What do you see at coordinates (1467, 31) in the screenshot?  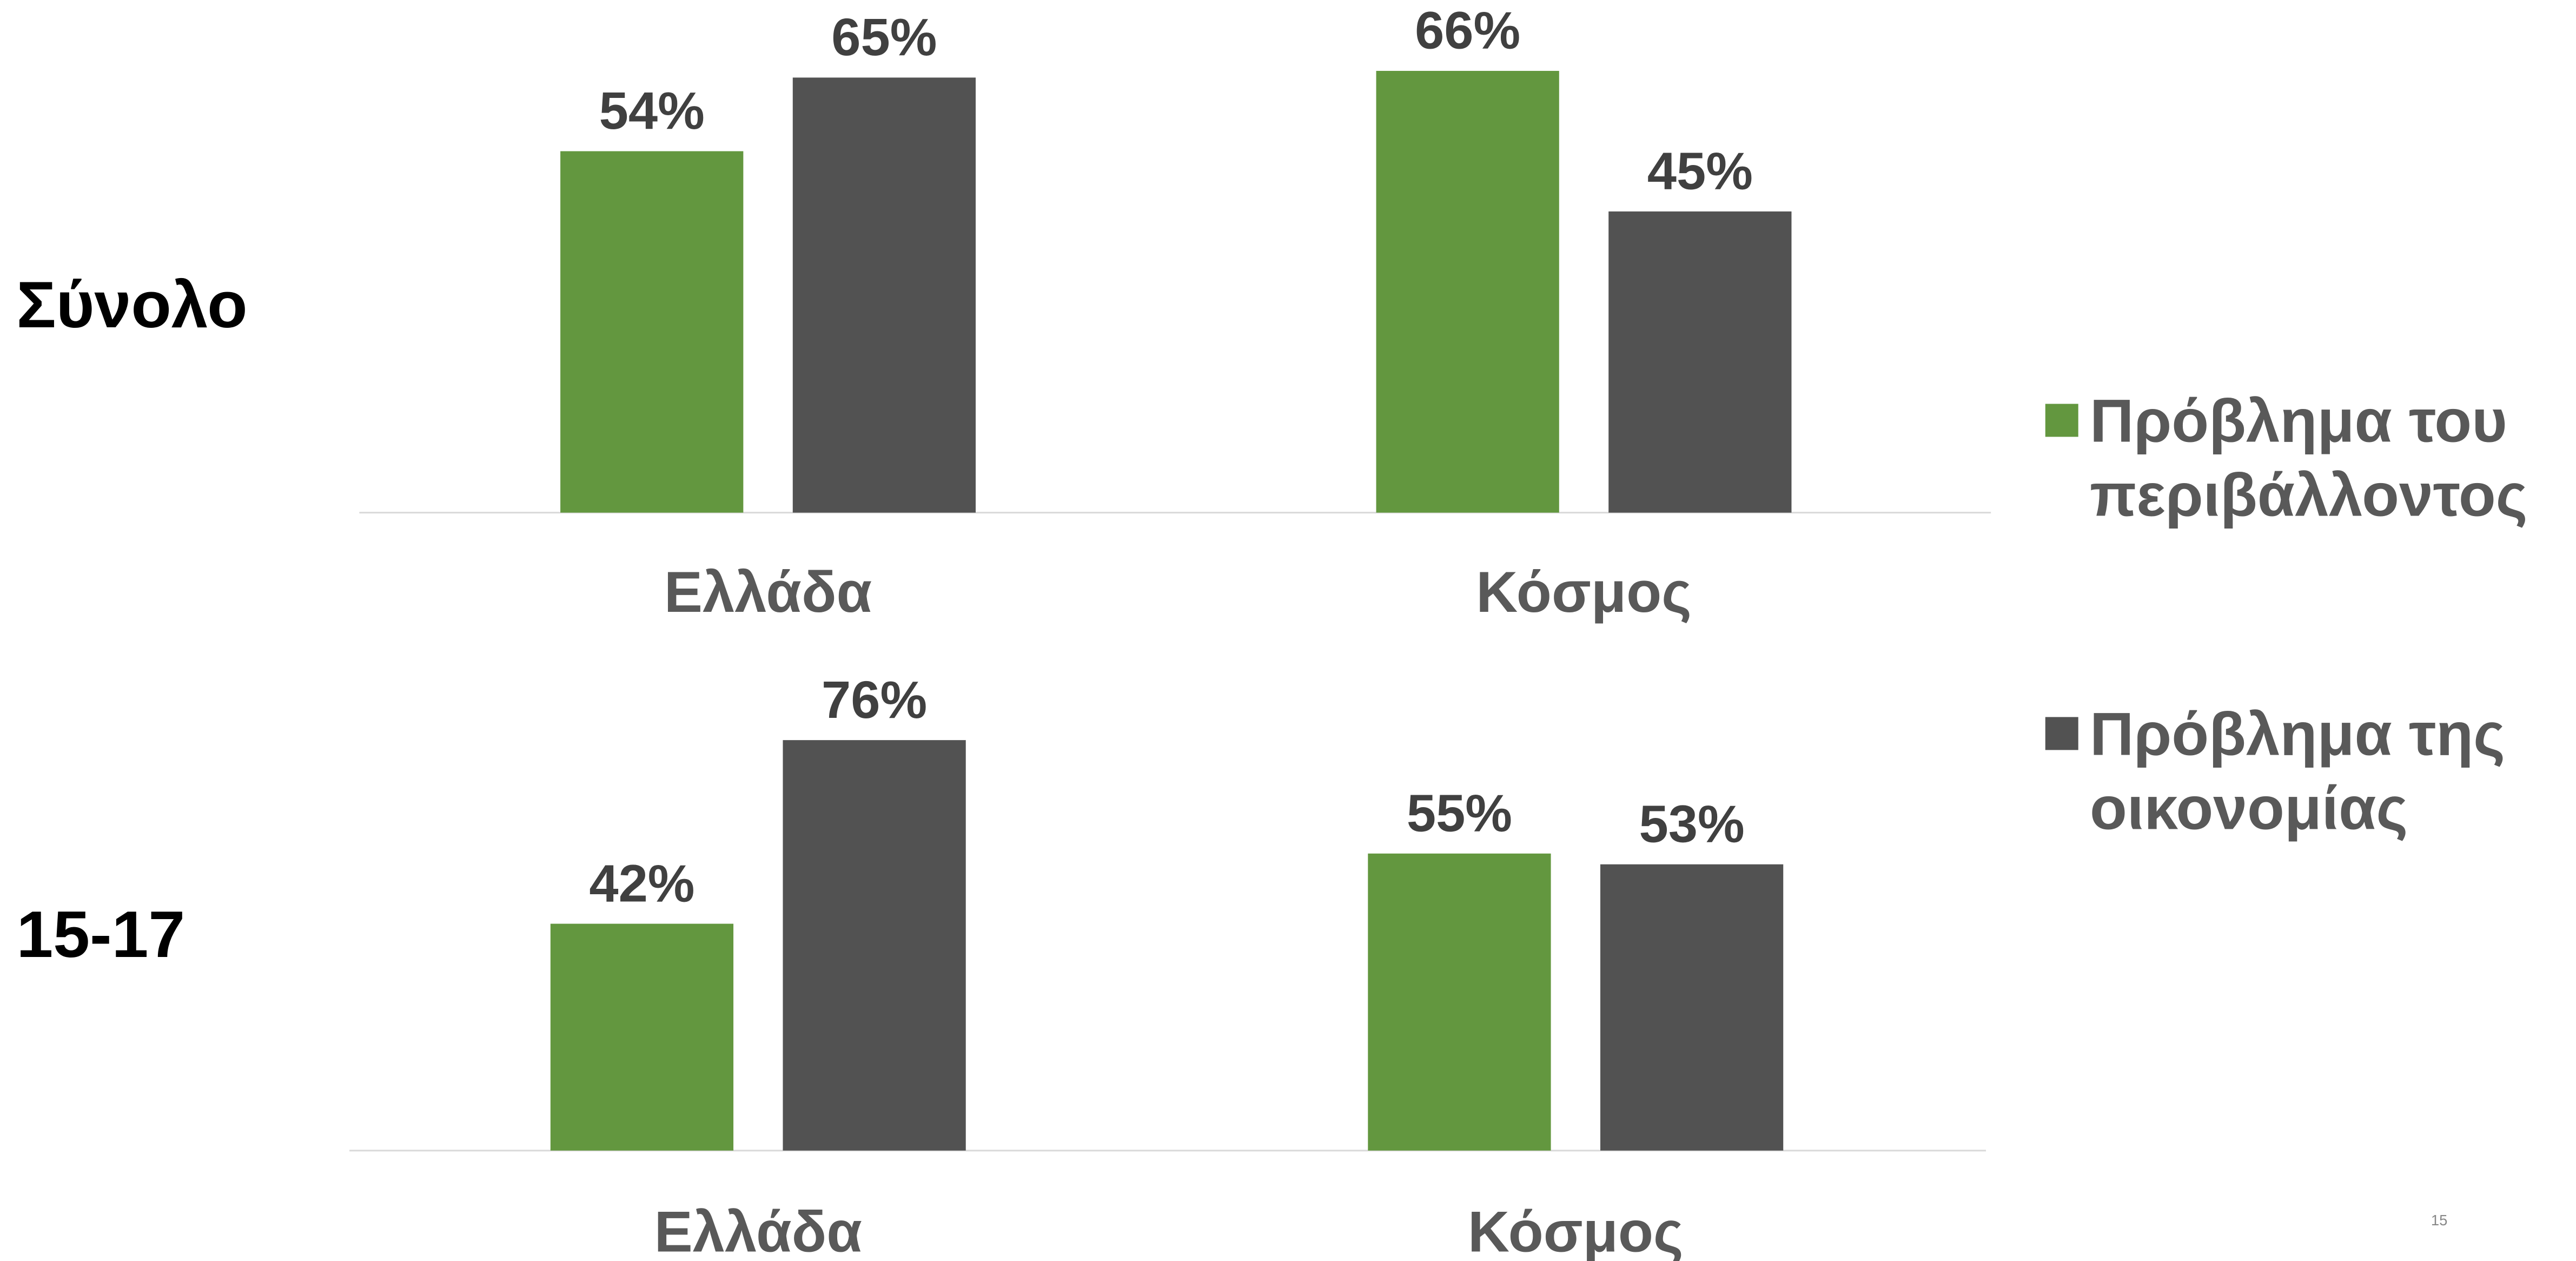 I see `value-label: 66%` at bounding box center [1467, 31].